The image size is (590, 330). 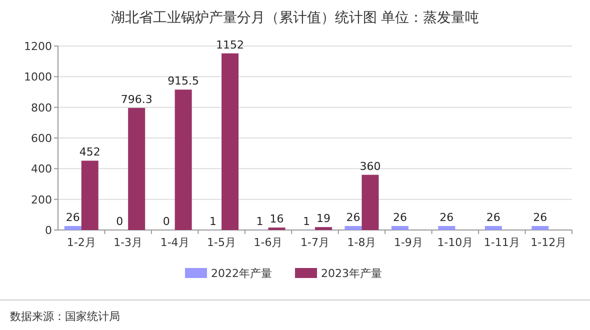 What do you see at coordinates (241, 273) in the screenshot?
I see `legend-label: 2022年产量` at bounding box center [241, 273].